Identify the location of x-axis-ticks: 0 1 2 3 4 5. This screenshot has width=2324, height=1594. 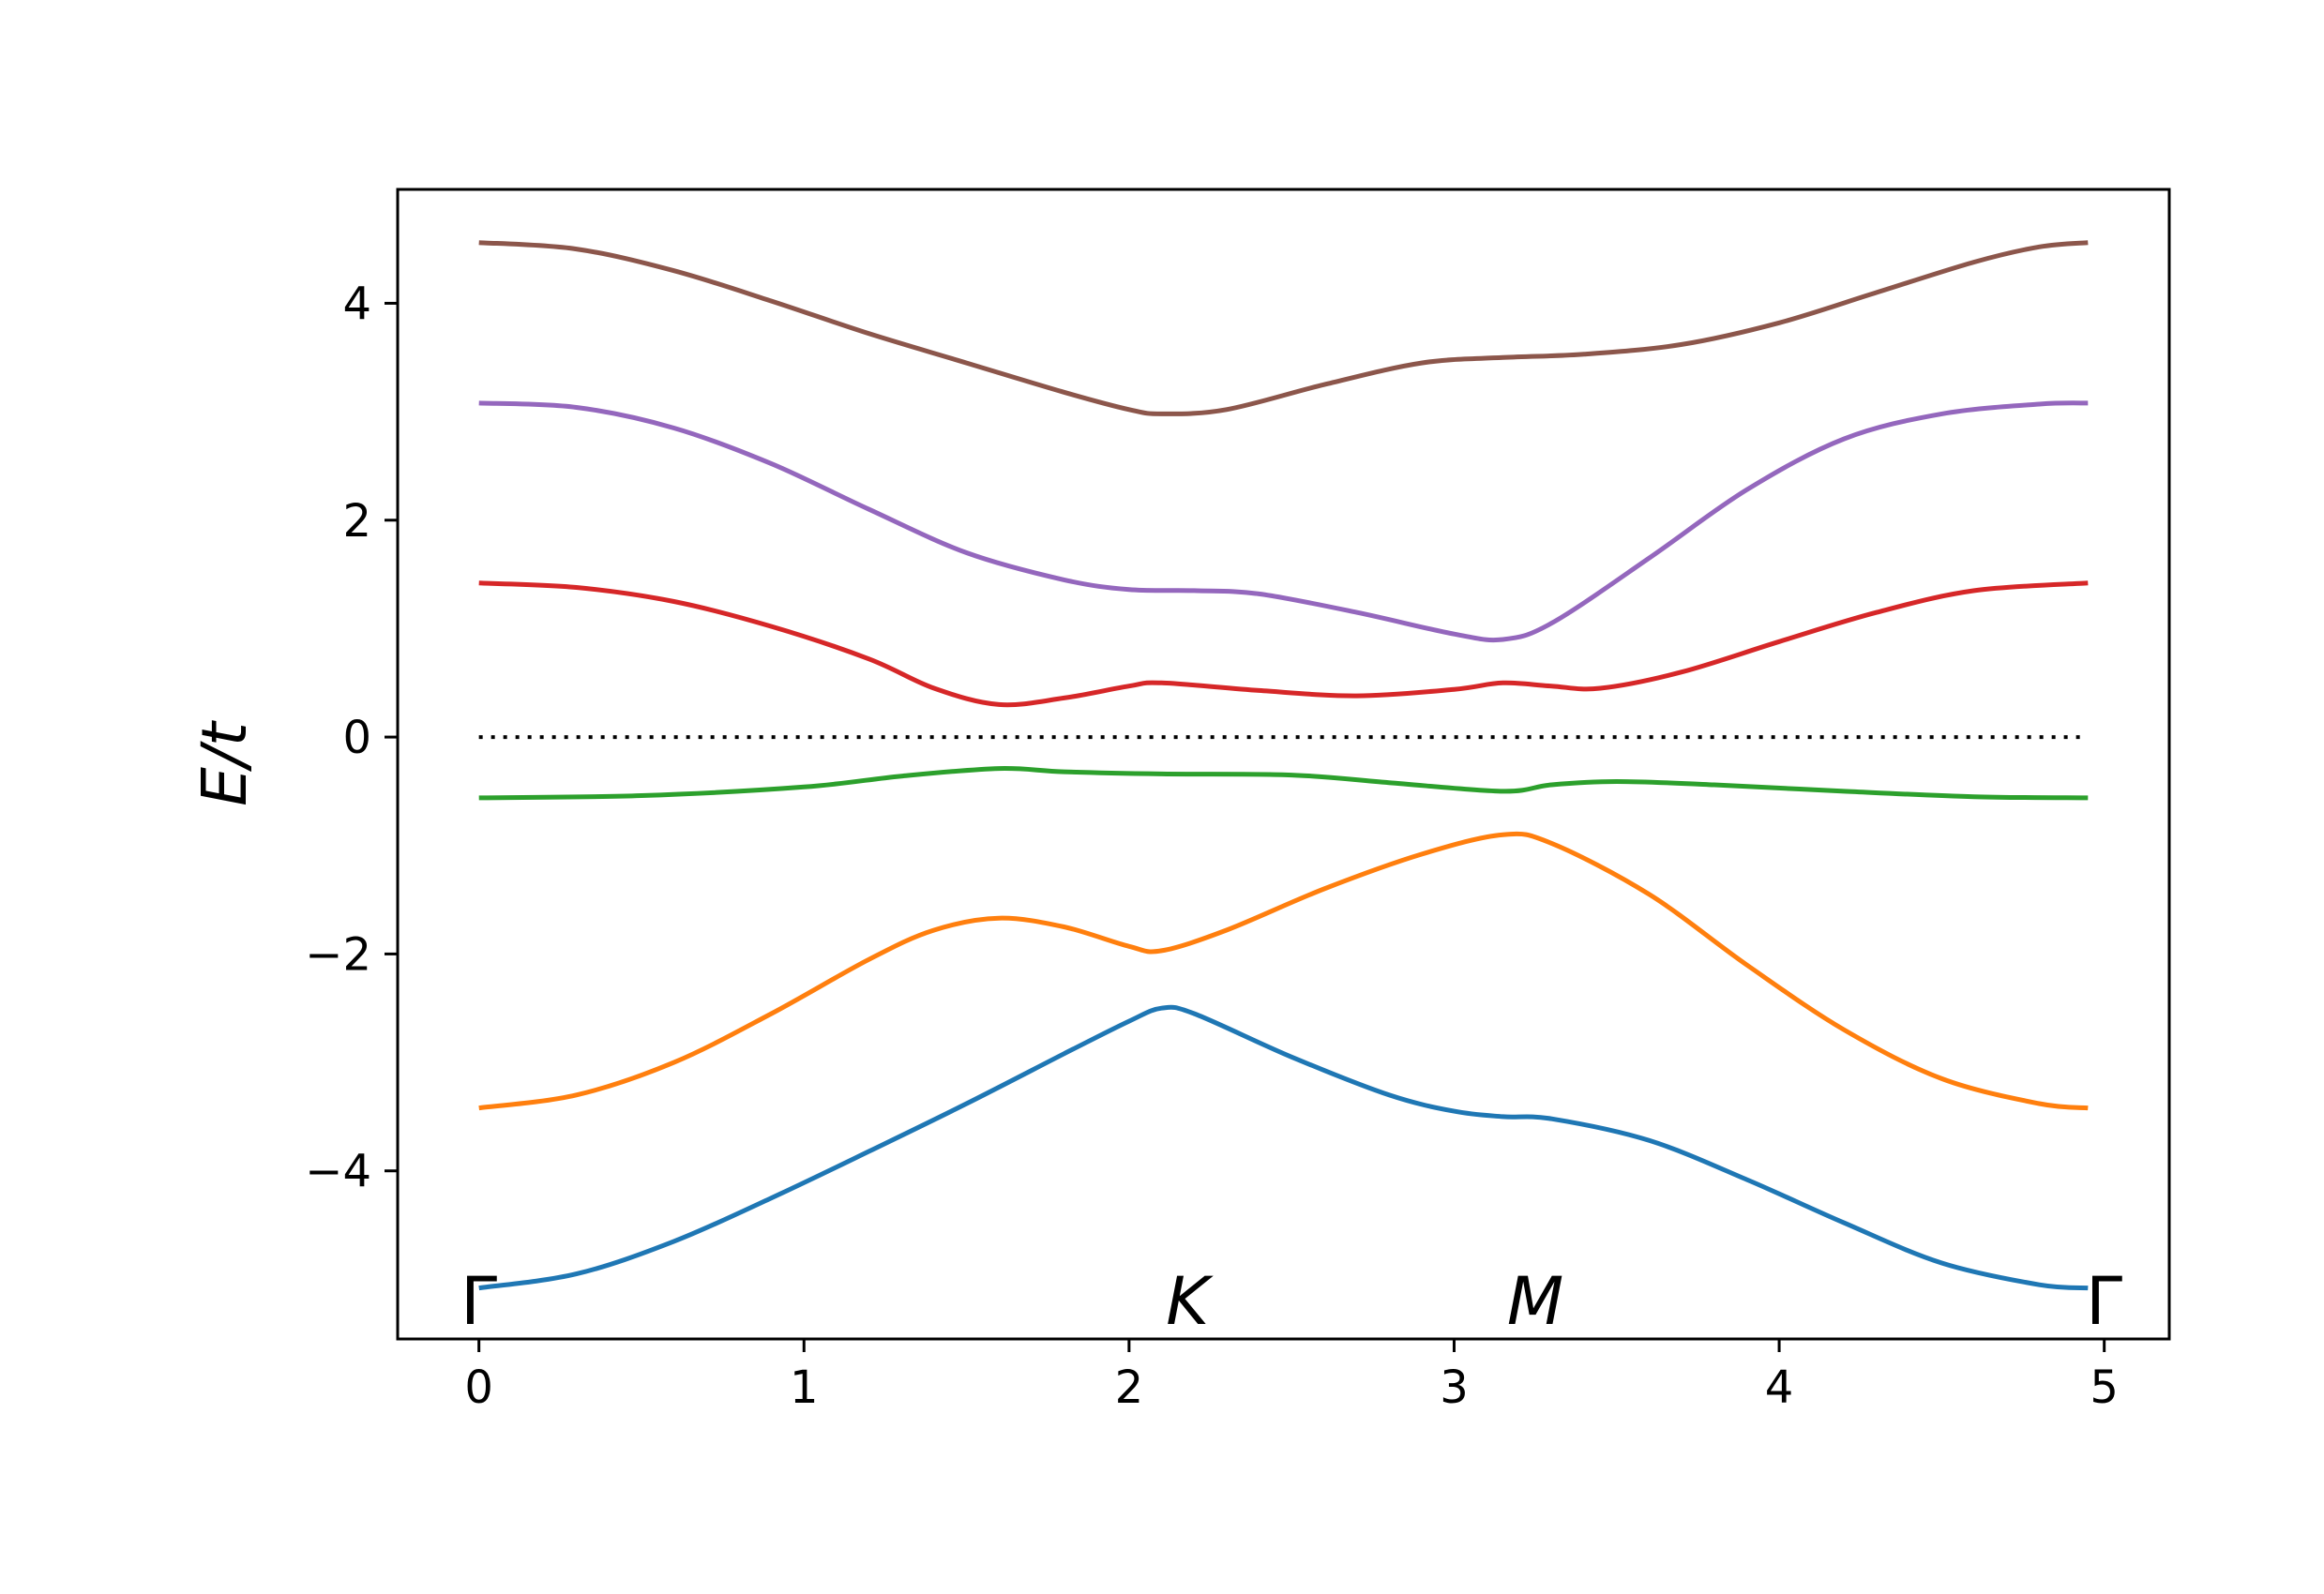
(1291, 1376).